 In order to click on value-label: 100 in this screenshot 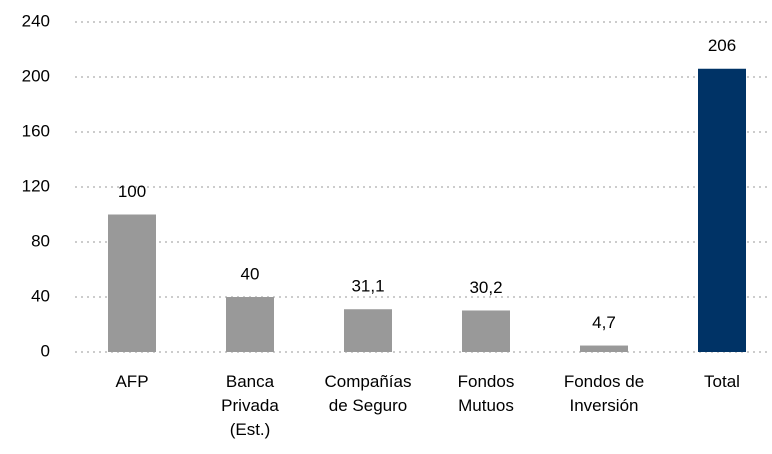, I will do `click(132, 191)`.